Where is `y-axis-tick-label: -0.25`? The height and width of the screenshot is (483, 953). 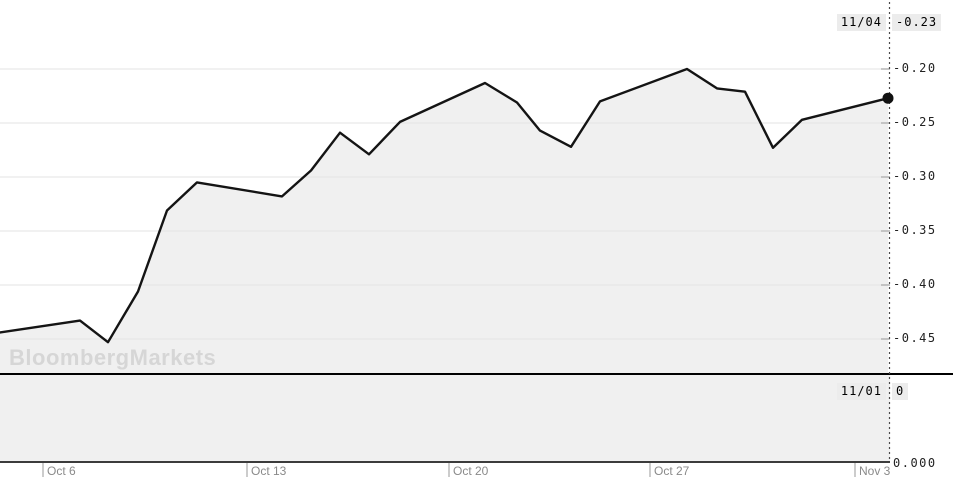 y-axis-tick-label: -0.25 is located at coordinates (915, 122).